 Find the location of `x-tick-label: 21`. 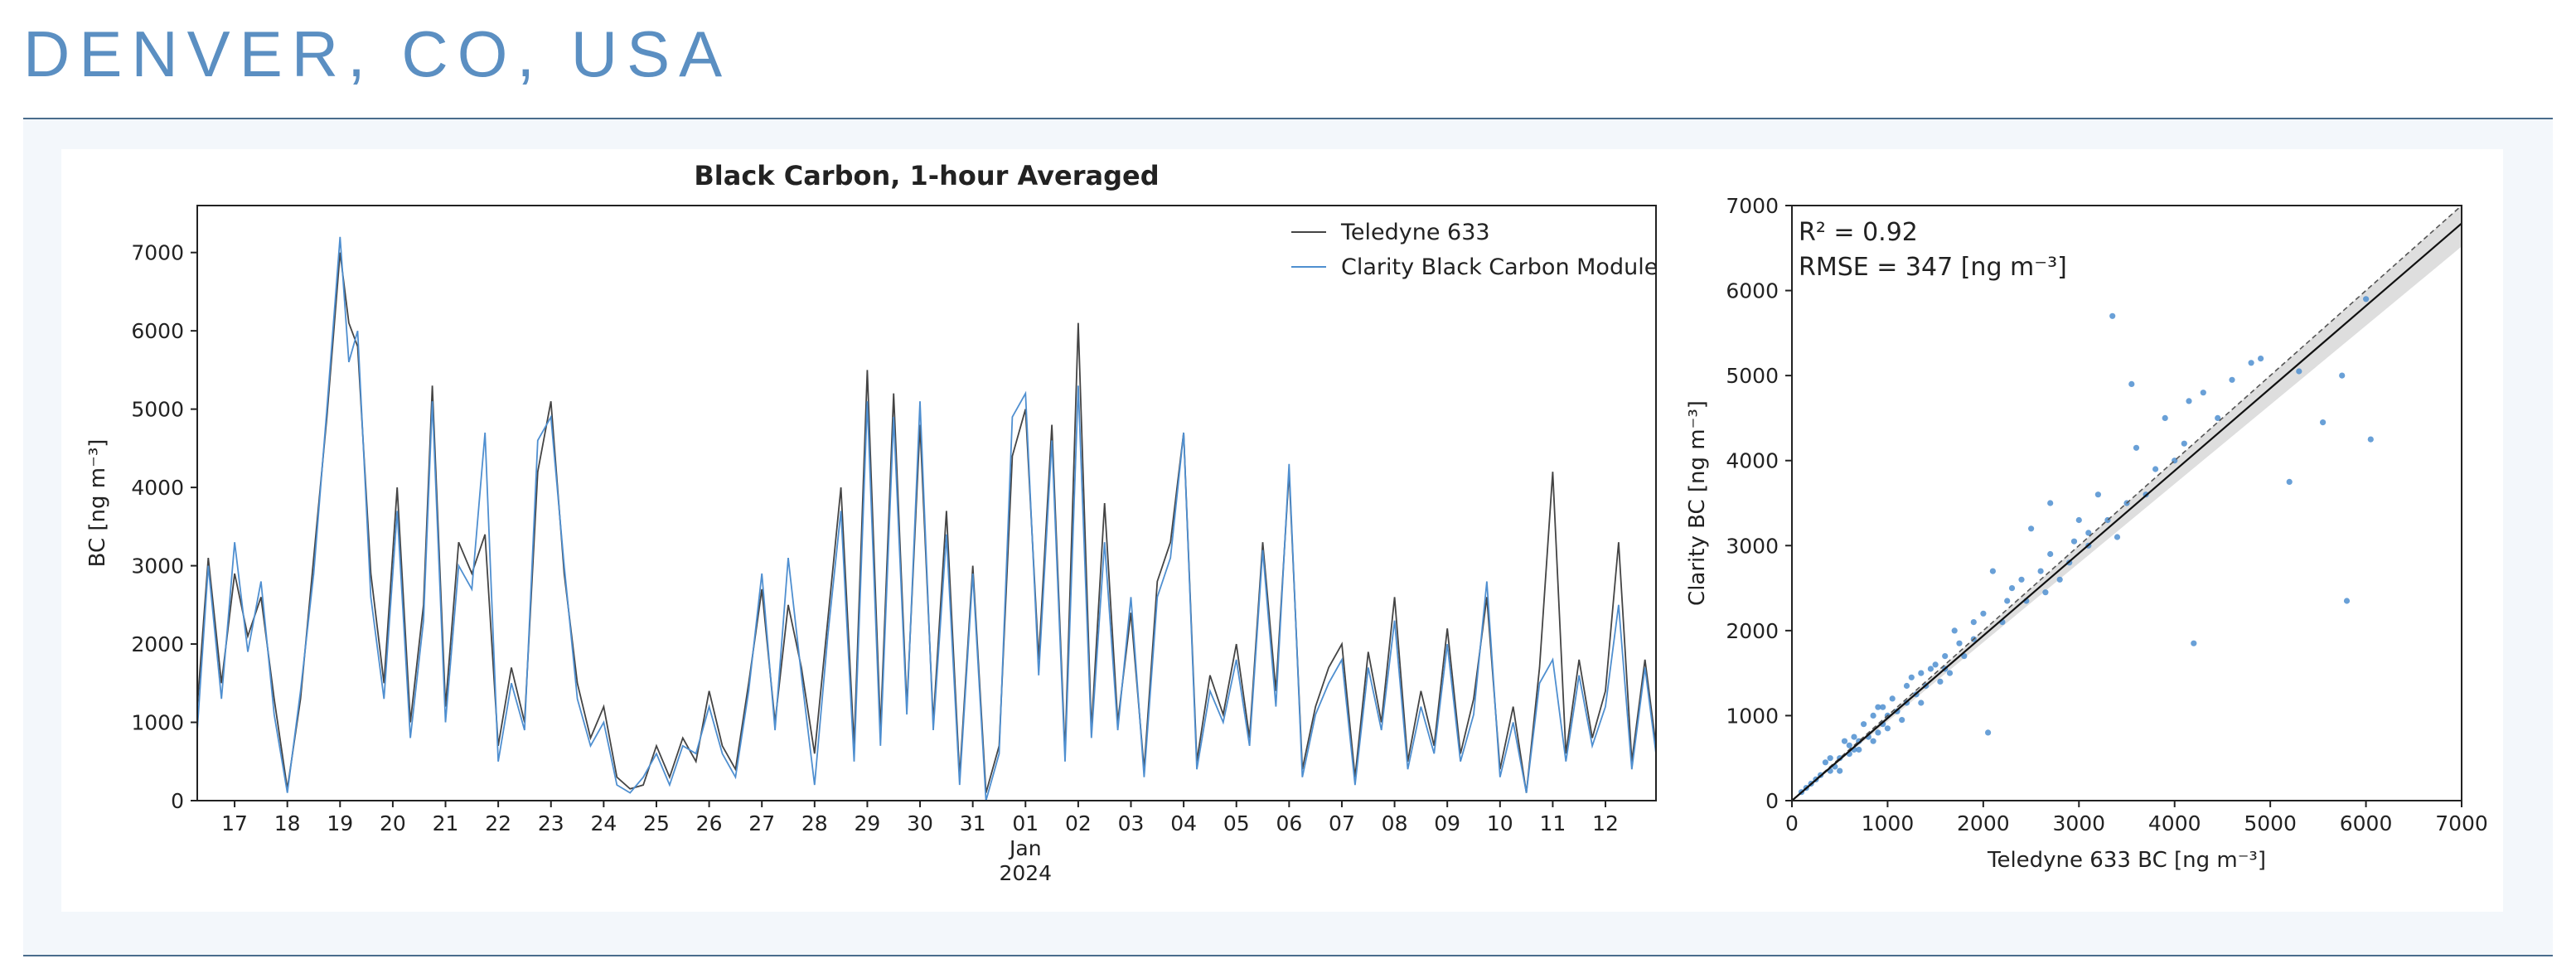

x-tick-label: 21 is located at coordinates (446, 823).